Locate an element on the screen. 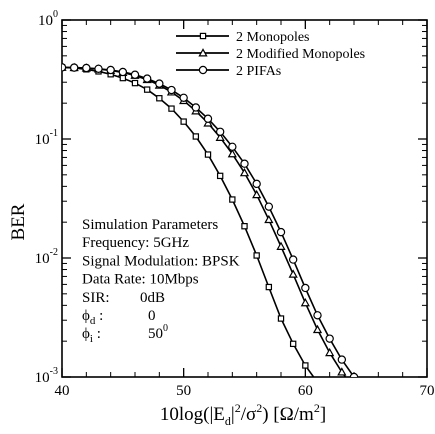 This screenshot has height=434, width=435. param-title: Simulation Parameters is located at coordinates (150, 225).